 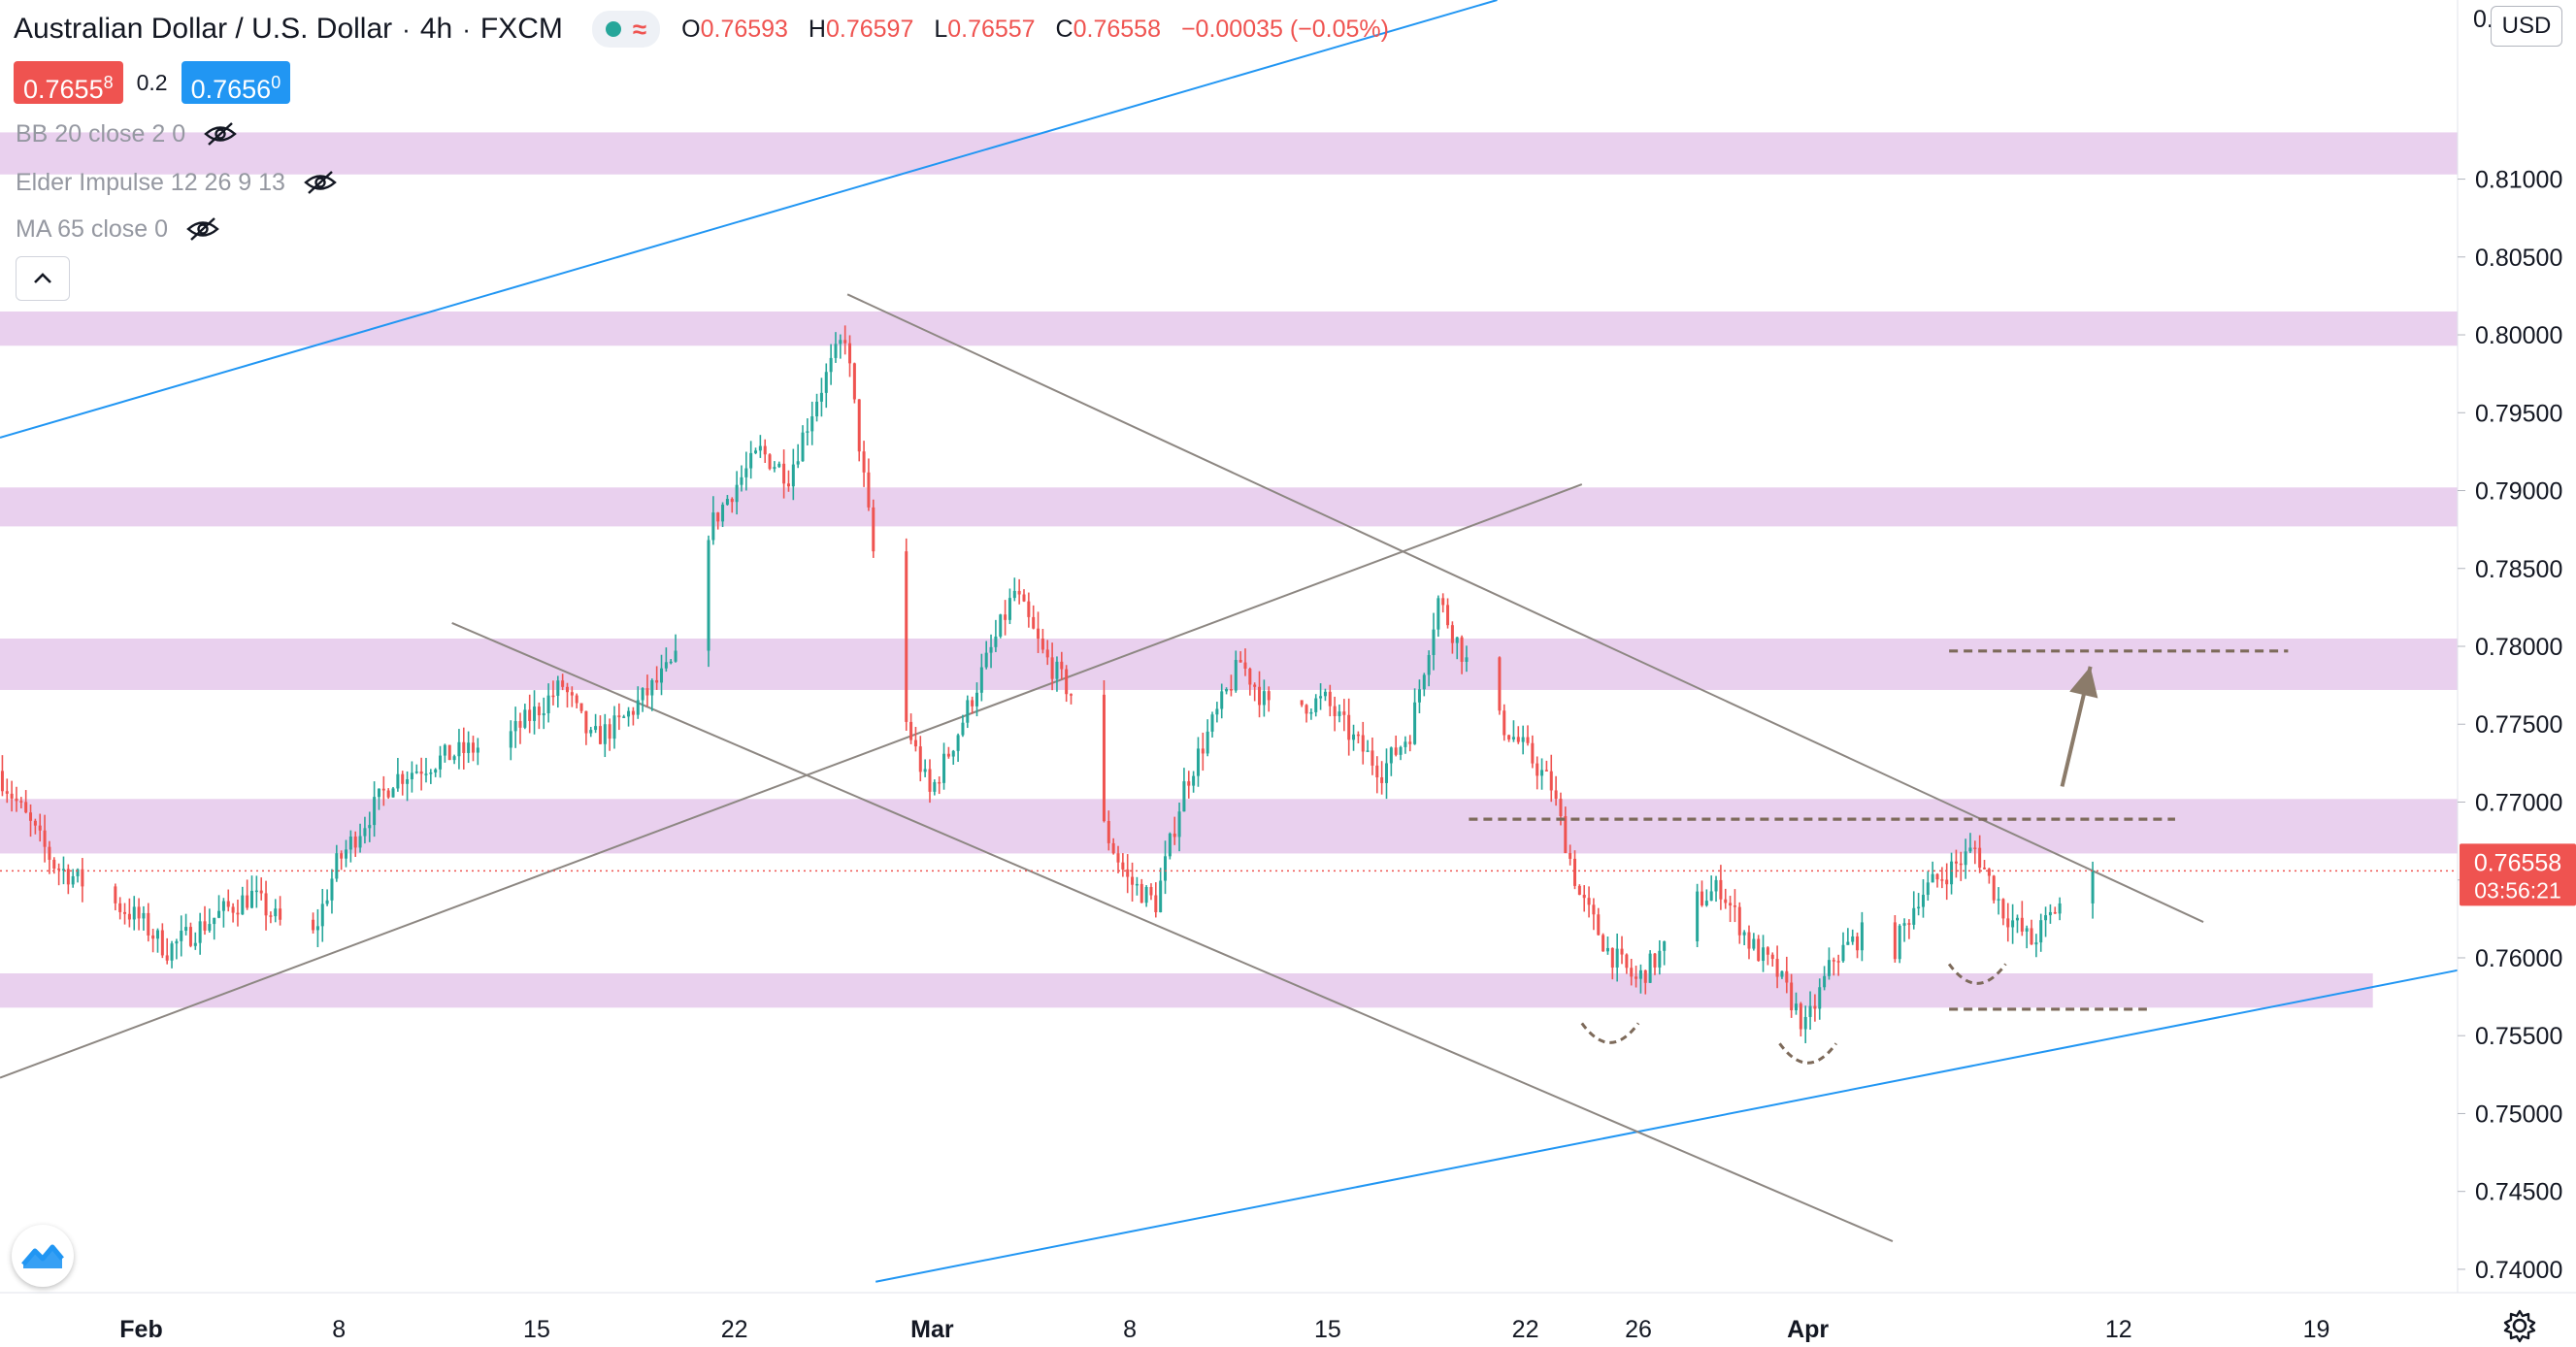 What do you see at coordinates (2079, 726) in the screenshot?
I see `projection-arrow` at bounding box center [2079, 726].